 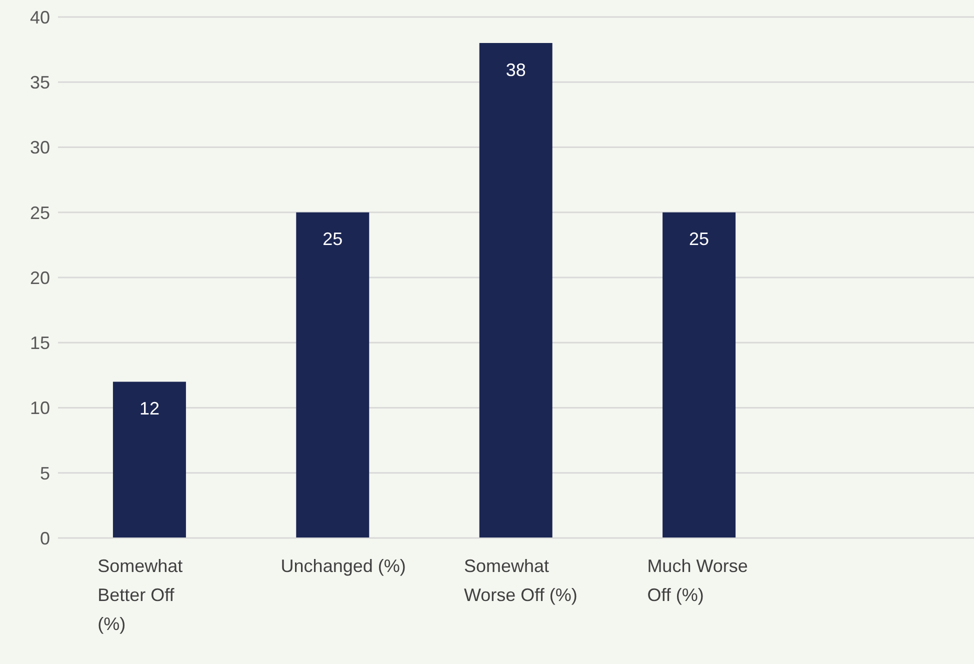 I want to click on x-tick-label: Somewhat Better Off (%), so click(x=140, y=595).